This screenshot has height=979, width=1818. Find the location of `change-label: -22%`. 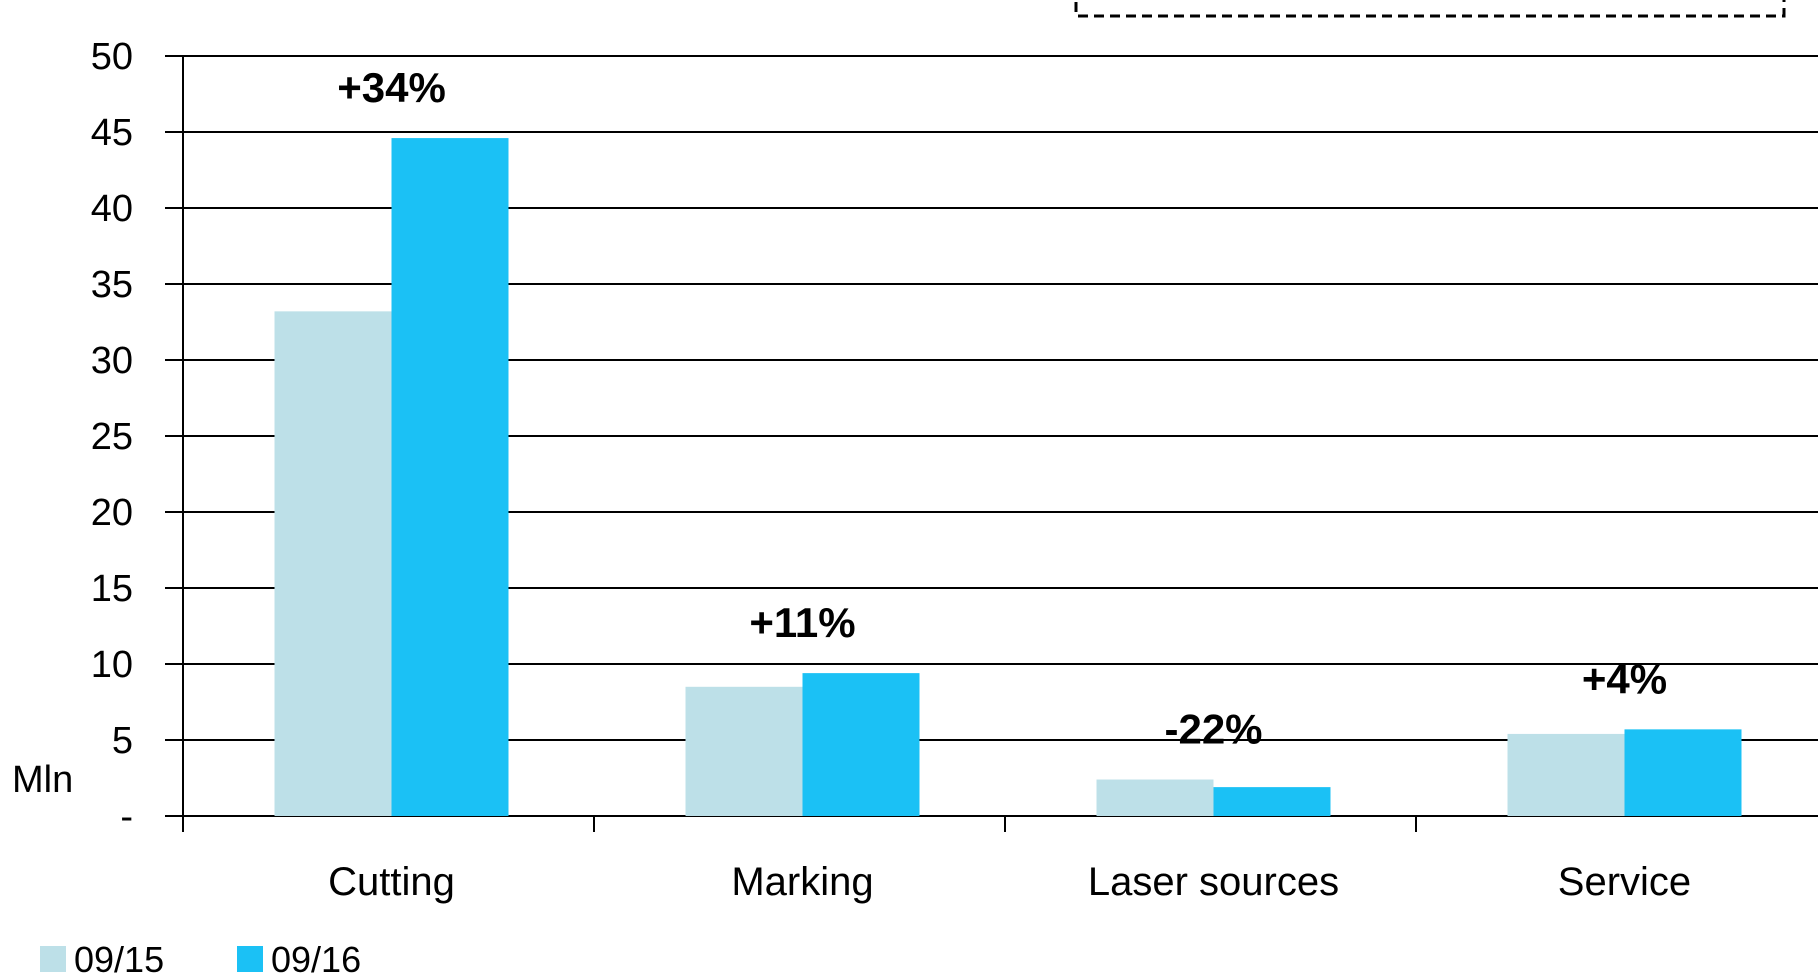

change-label: -22% is located at coordinates (1213, 729).